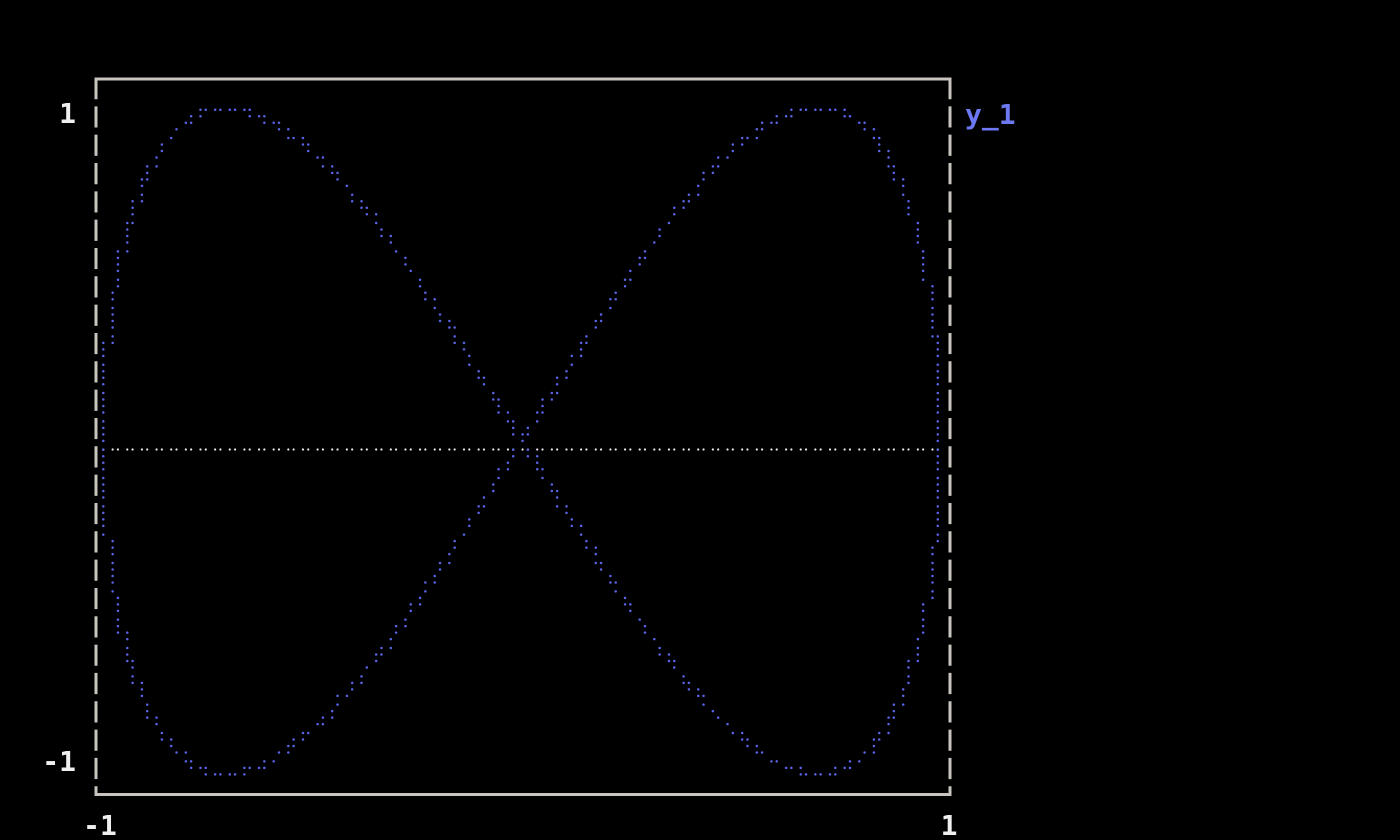 Image resolution: width=1400 pixels, height=840 pixels. I want to click on legend-series-label: y_1, so click(990, 114).